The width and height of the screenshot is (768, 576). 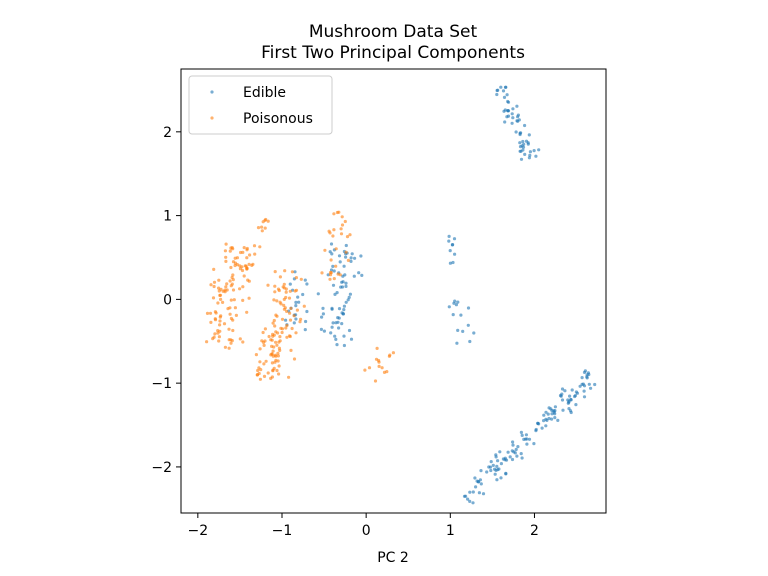 What do you see at coordinates (248, 93) in the screenshot?
I see `legend-item-edible: Edible` at bounding box center [248, 93].